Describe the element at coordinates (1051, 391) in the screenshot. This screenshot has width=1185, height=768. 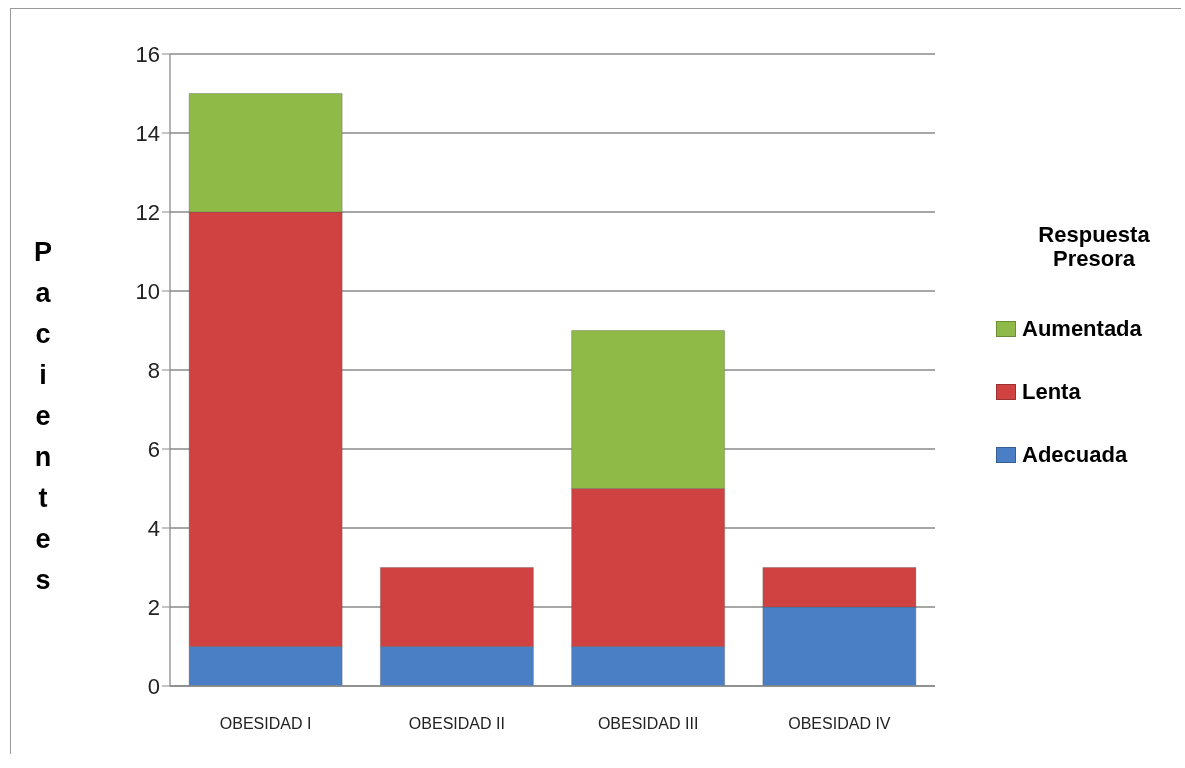
I see `legend-label: Lenta` at that location.